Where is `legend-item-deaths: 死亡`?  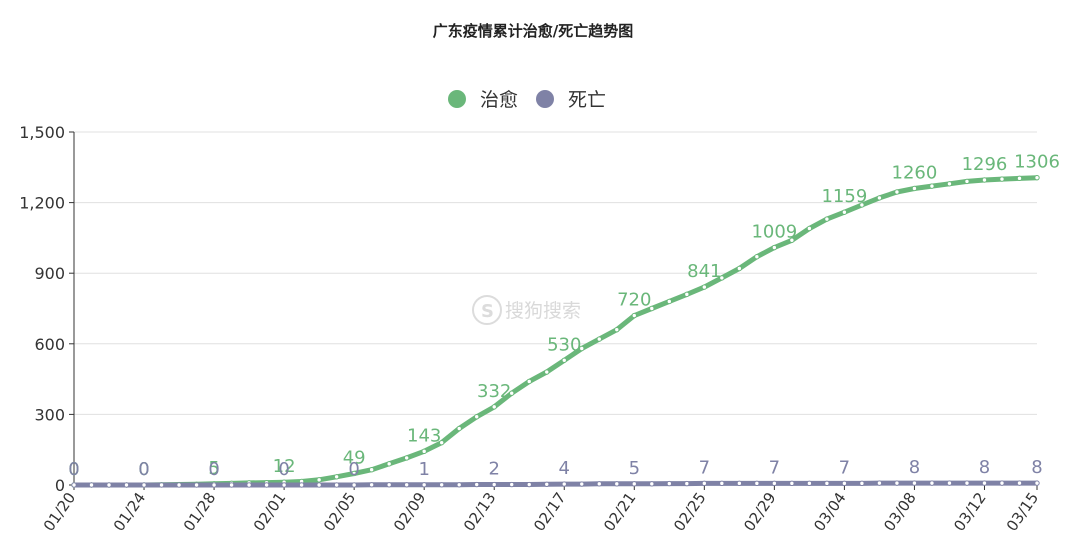
legend-item-deaths: 死亡 is located at coordinates (571, 100).